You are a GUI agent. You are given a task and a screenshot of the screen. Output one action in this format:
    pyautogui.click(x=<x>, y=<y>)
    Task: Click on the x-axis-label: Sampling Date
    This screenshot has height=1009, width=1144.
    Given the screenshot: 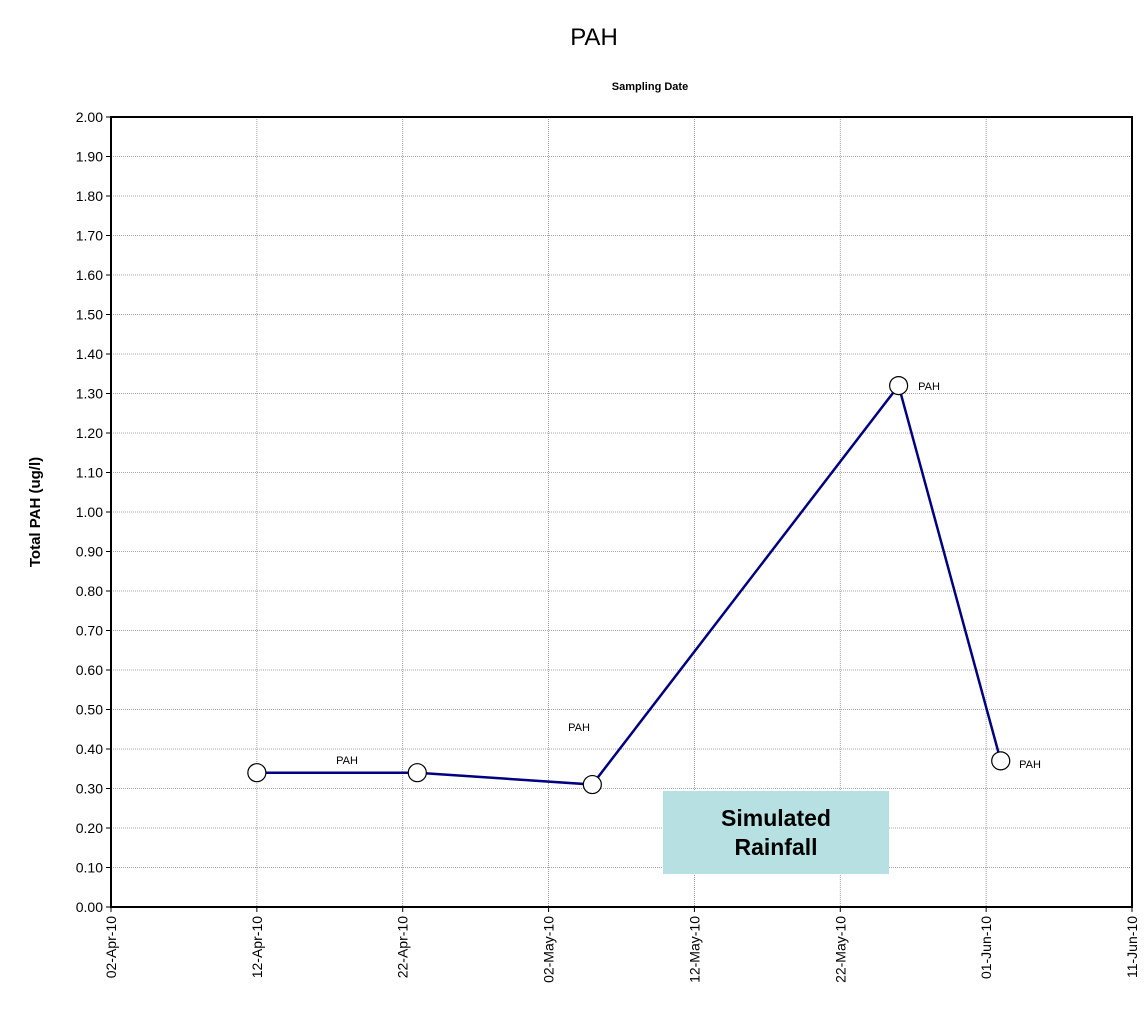 What is the action you would take?
    pyautogui.click(x=650, y=87)
    